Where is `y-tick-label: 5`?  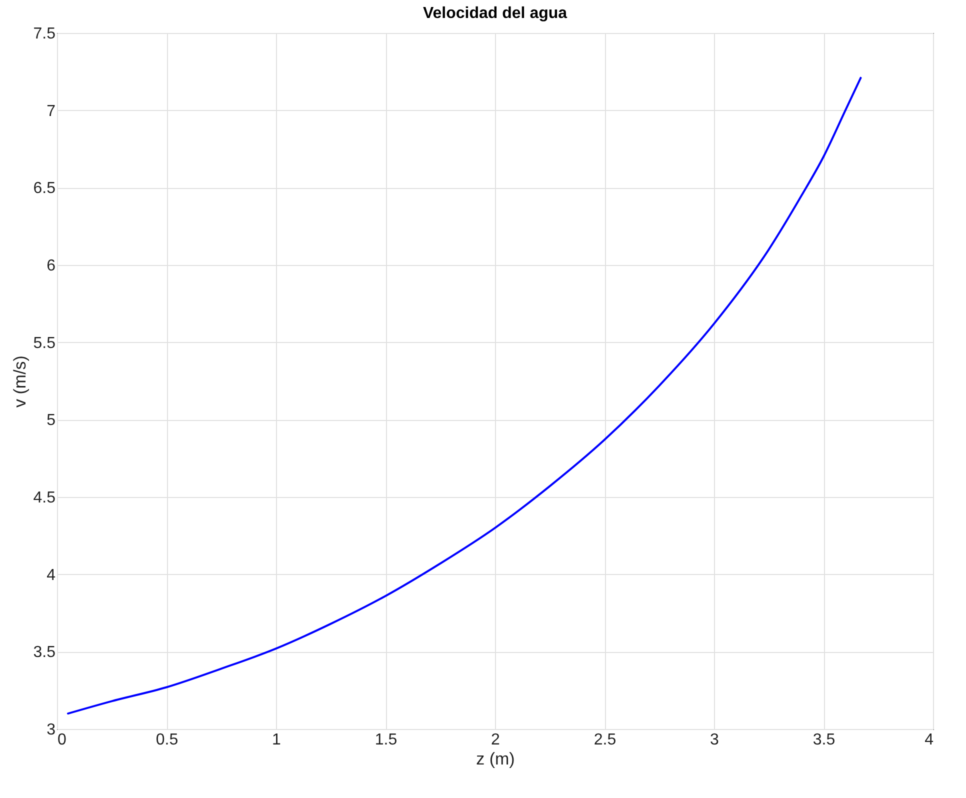 y-tick-label: 5 is located at coordinates (51, 421).